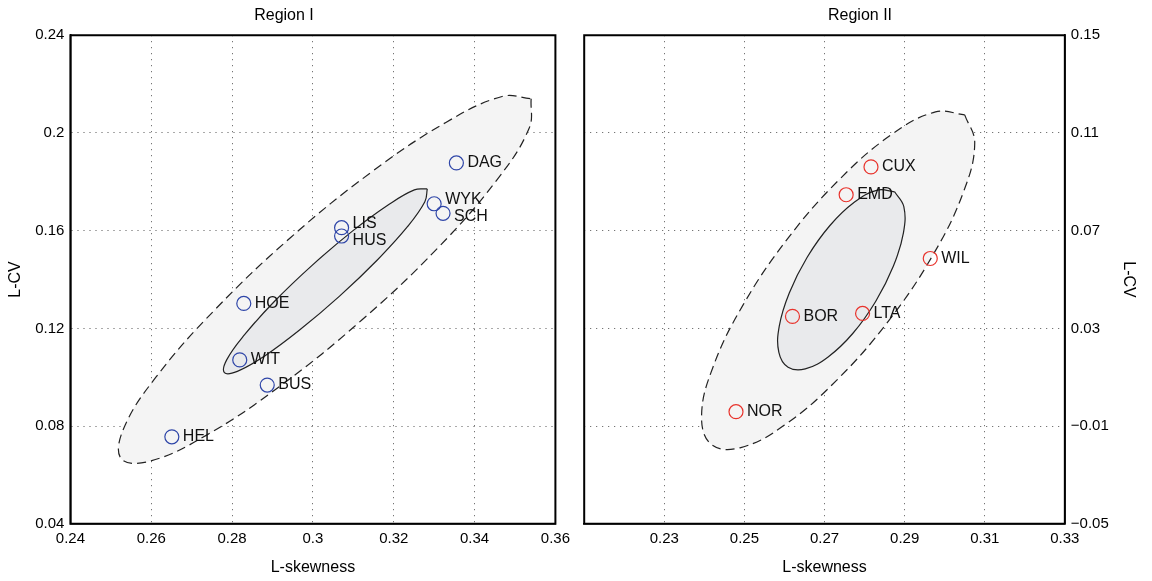 This screenshot has width=1152, height=581. Describe the element at coordinates (50, 522) in the screenshot. I see `y-tick-label: 0.04` at that location.